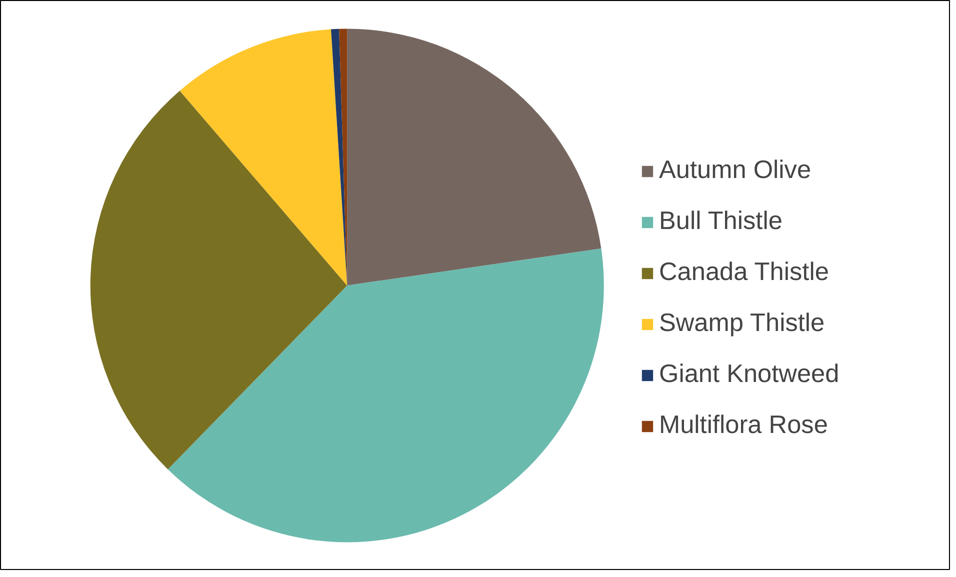 The image size is (956, 577). What do you see at coordinates (742, 323) in the screenshot?
I see `legend-label: Swamp Thistle` at bounding box center [742, 323].